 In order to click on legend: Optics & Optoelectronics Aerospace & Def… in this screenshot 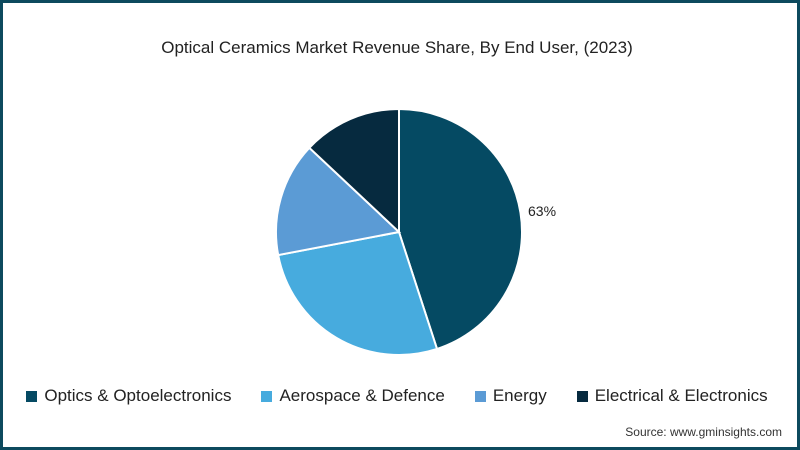, I will do `click(397, 396)`.